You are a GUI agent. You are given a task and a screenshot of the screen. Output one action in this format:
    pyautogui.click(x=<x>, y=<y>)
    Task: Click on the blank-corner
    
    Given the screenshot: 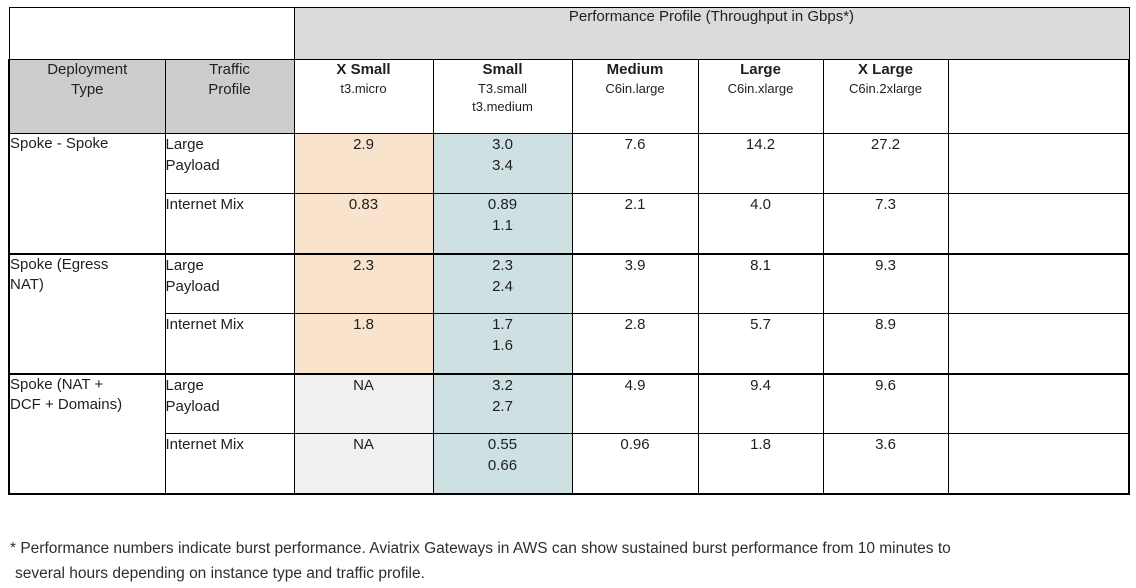 What is the action you would take?
    pyautogui.click(x=151, y=33)
    